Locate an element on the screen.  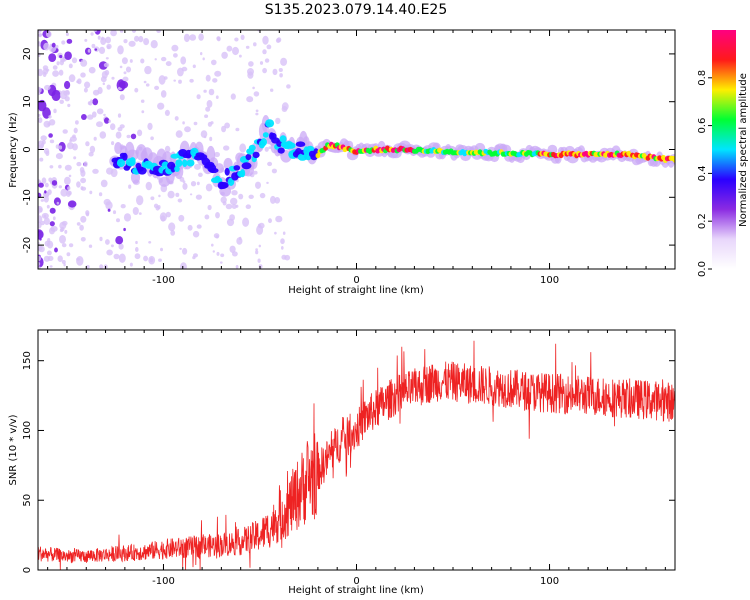
x-tick-label: 0 is located at coordinates (356, 280).